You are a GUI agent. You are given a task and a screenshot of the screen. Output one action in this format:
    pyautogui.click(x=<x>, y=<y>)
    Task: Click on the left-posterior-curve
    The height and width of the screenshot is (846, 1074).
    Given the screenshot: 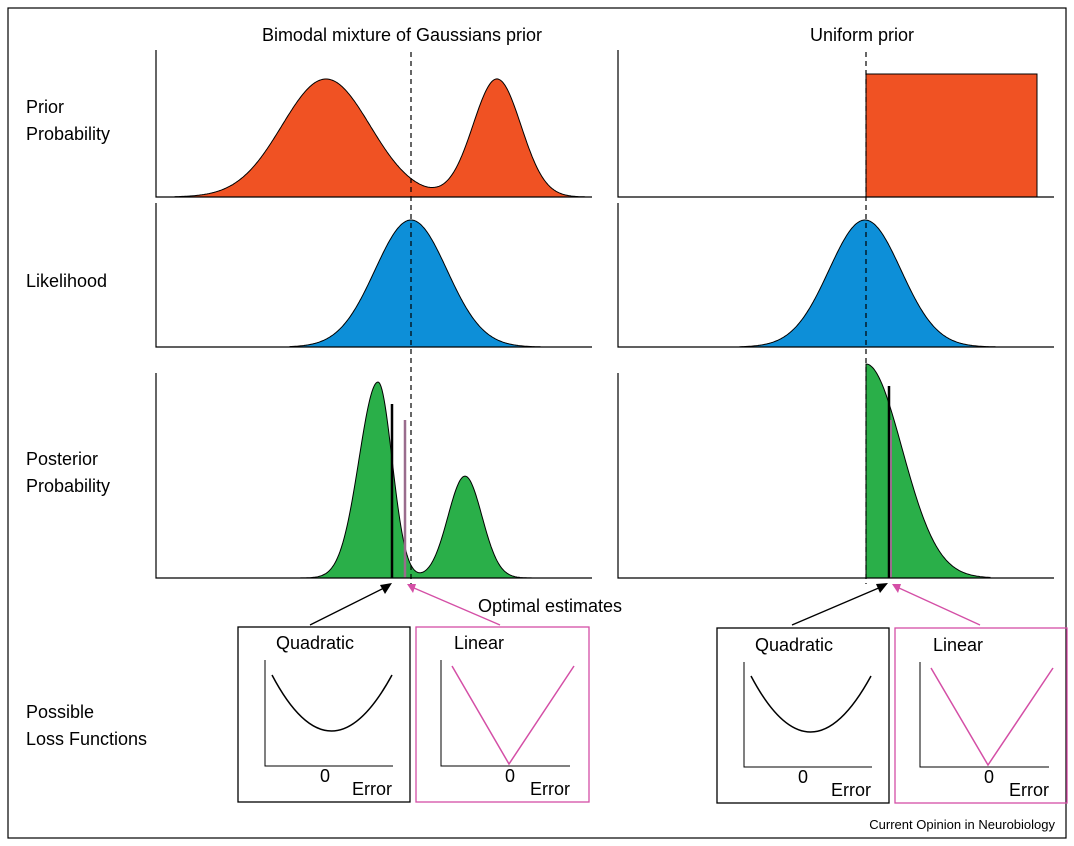 What is the action you would take?
    pyautogui.click(x=402, y=480)
    